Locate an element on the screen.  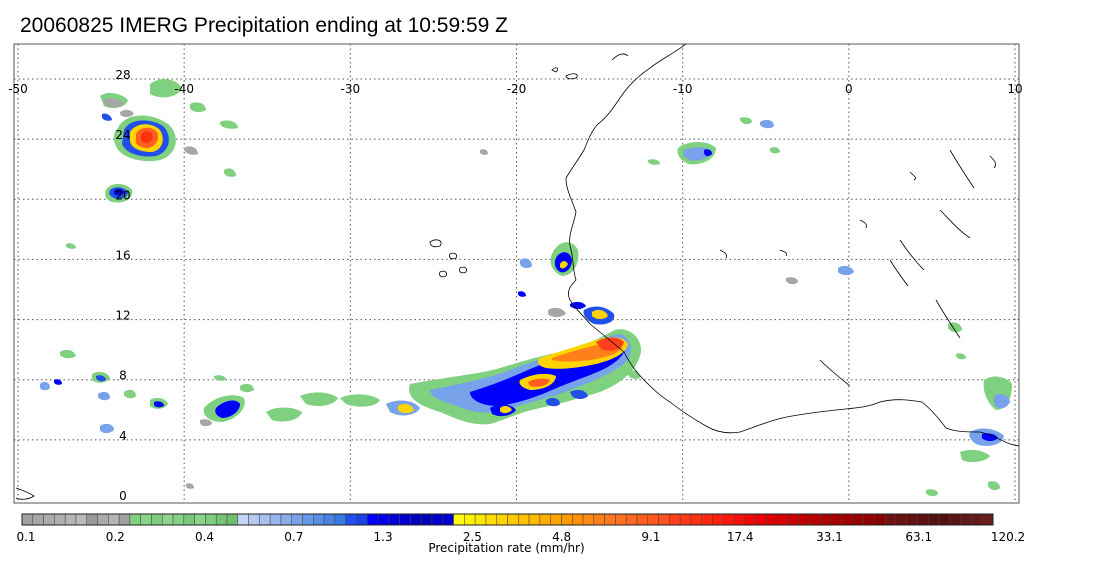
lon-tick-label: -50 is located at coordinates (18, 89).